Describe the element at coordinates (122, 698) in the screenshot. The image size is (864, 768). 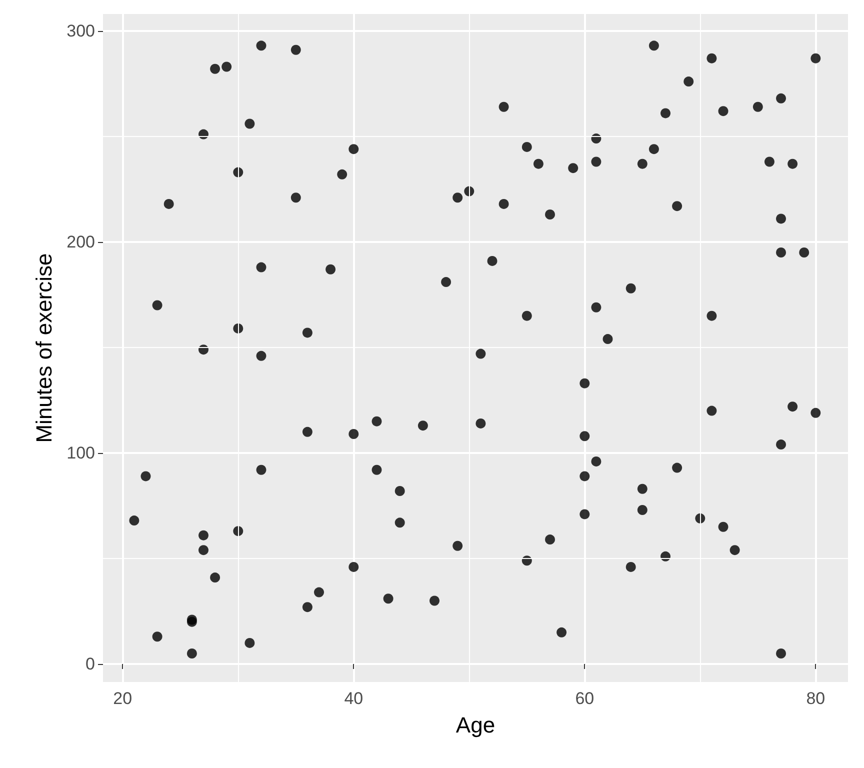
I see `x-tick-label: 20` at that location.